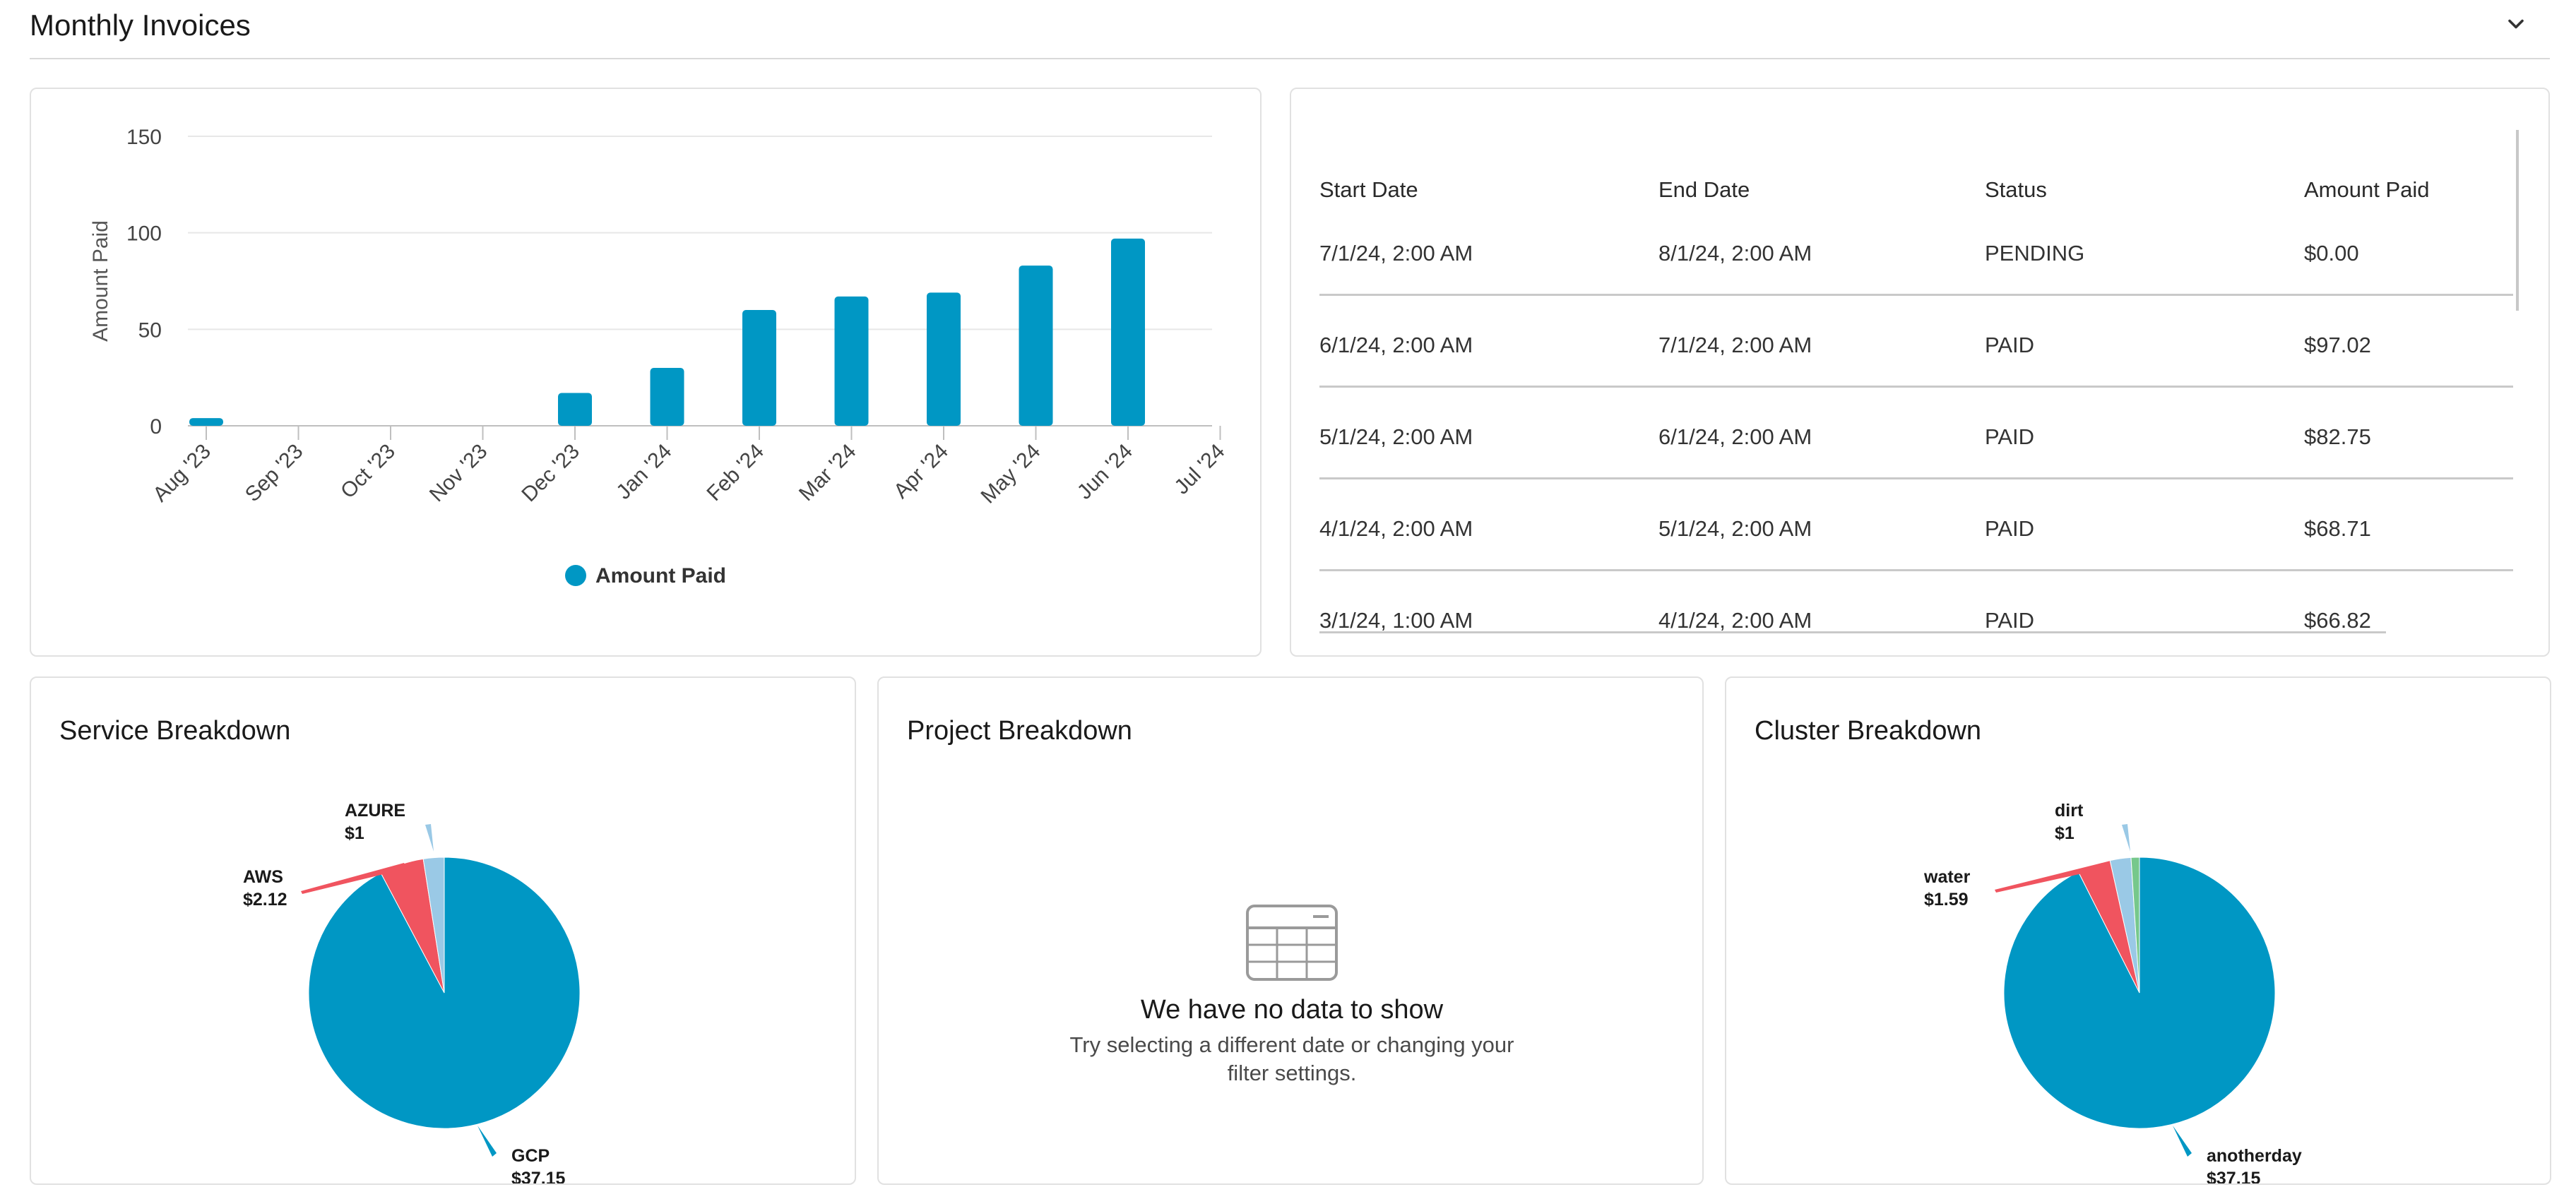  I want to click on x-tick-label: Nov '23, so click(458, 473).